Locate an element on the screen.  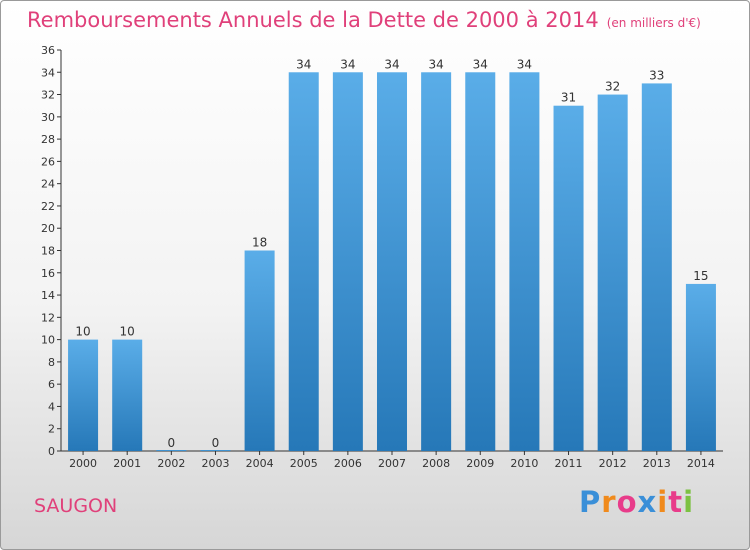
y-tick-label: 34 is located at coordinates (48, 72).